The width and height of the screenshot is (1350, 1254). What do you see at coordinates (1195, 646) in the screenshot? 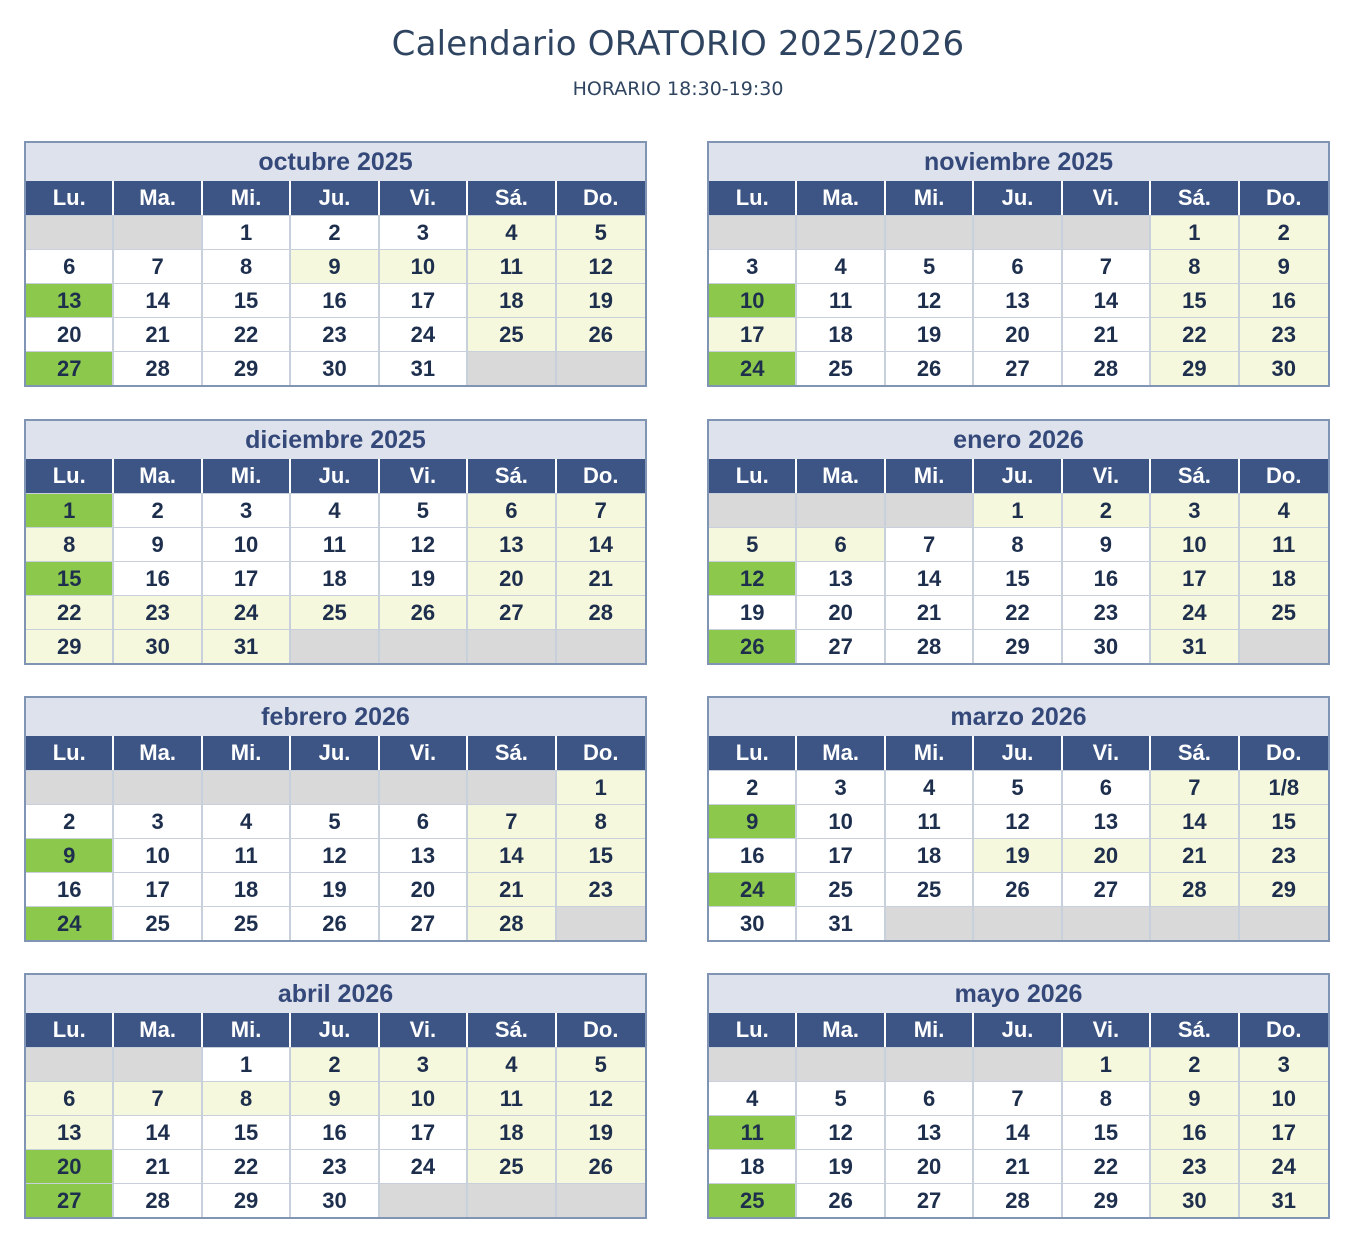
I see `day-cell: 31` at bounding box center [1195, 646].